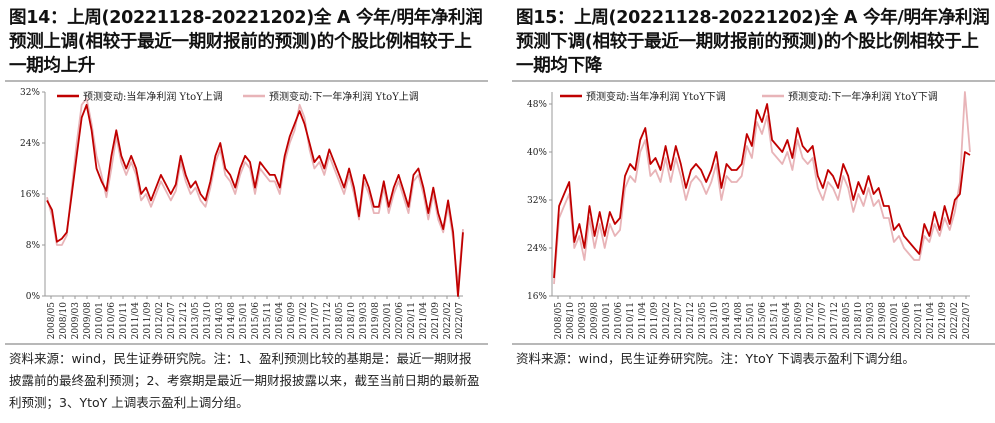 This screenshot has height=423, width=995. Describe the element at coordinates (537, 153) in the screenshot. I see `y-tick-label: 40%` at that location.